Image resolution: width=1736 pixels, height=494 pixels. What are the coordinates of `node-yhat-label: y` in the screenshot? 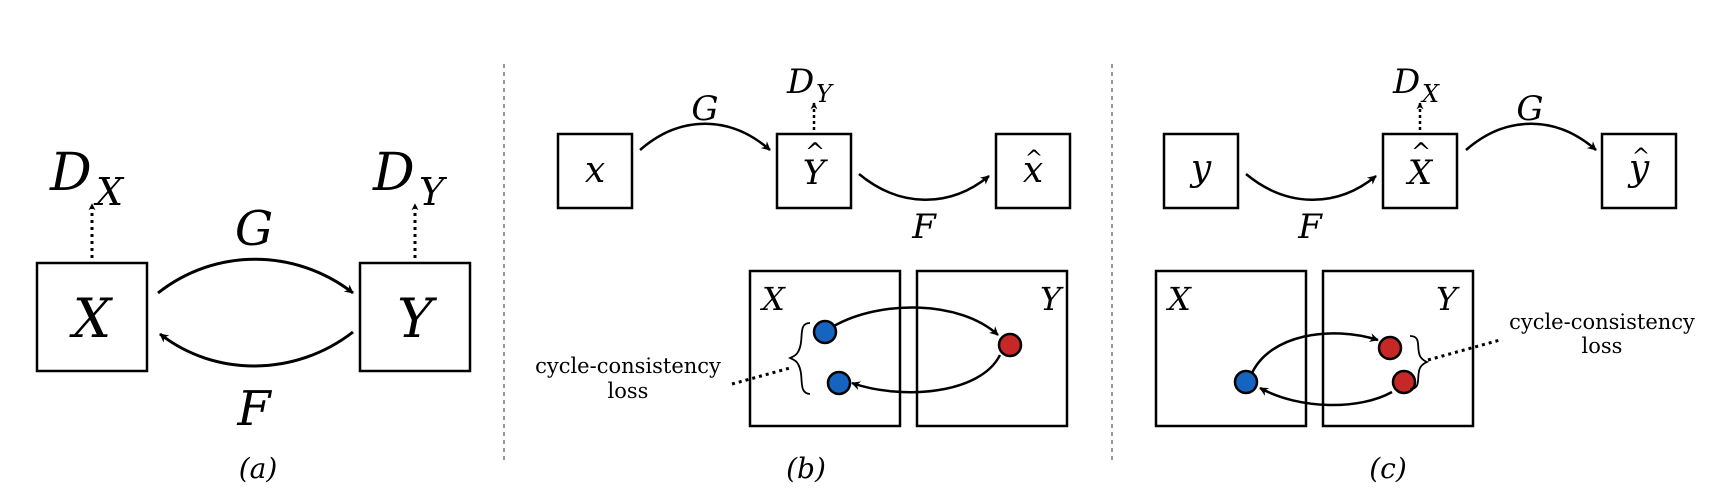 It's located at (1638, 168).